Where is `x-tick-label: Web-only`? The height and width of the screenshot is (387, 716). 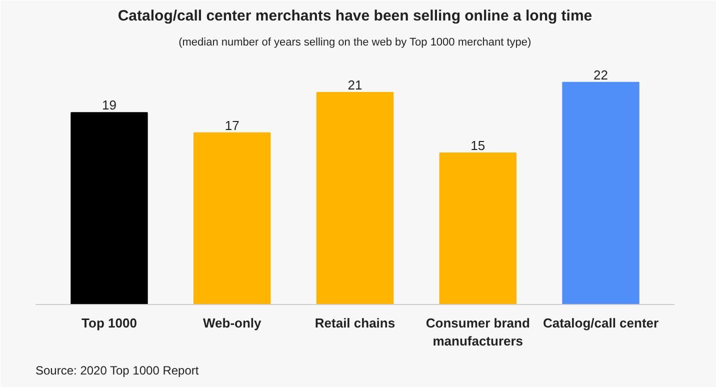 x-tick-label: Web-only is located at coordinates (232, 323).